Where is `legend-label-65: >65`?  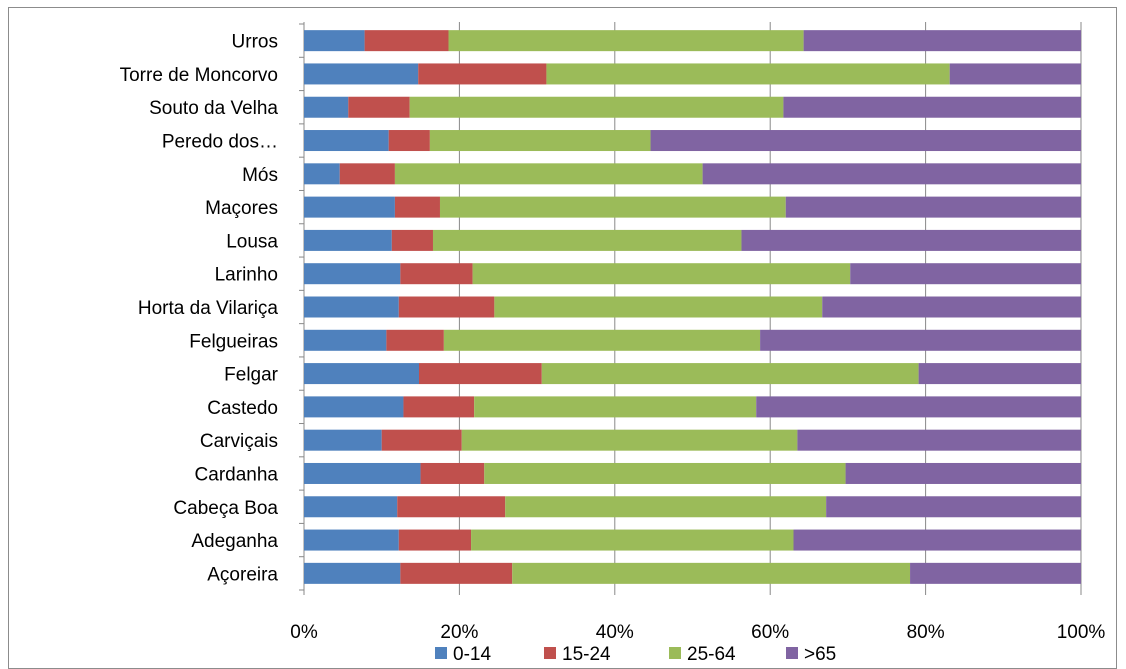
legend-label-65: >65 is located at coordinates (820, 654).